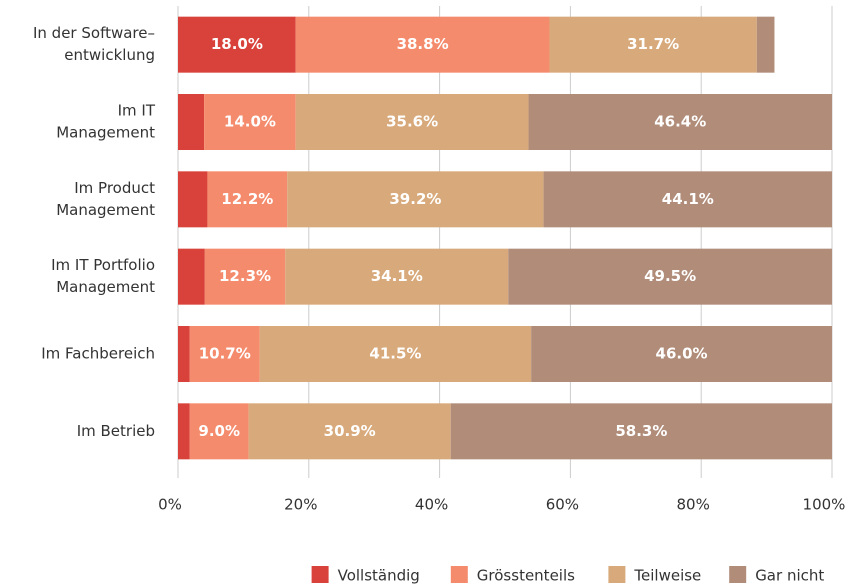  What do you see at coordinates (824, 505) in the screenshot?
I see `x-tick-label: 100%` at bounding box center [824, 505].